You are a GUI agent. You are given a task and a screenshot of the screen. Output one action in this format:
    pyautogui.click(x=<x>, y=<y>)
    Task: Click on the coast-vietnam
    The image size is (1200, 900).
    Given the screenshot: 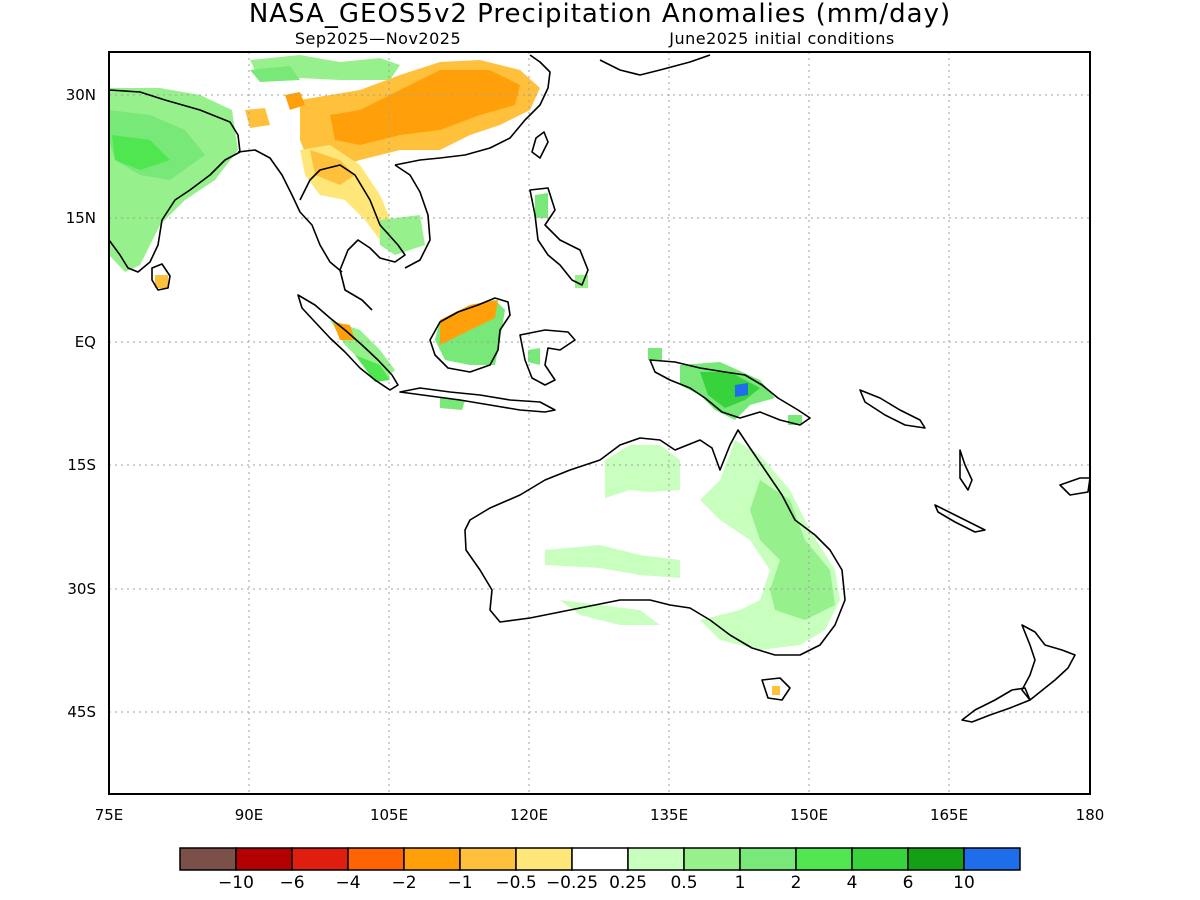 What is the action you would take?
    pyautogui.click(x=412, y=216)
    